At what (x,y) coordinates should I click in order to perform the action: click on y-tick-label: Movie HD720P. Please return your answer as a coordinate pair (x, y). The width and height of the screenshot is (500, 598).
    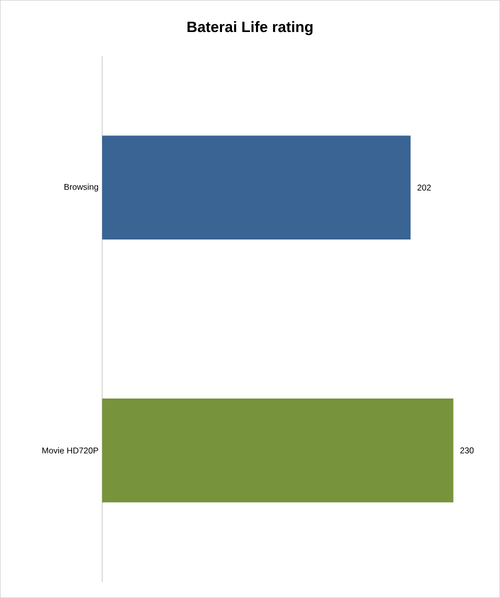
    Looking at the image, I should click on (70, 450).